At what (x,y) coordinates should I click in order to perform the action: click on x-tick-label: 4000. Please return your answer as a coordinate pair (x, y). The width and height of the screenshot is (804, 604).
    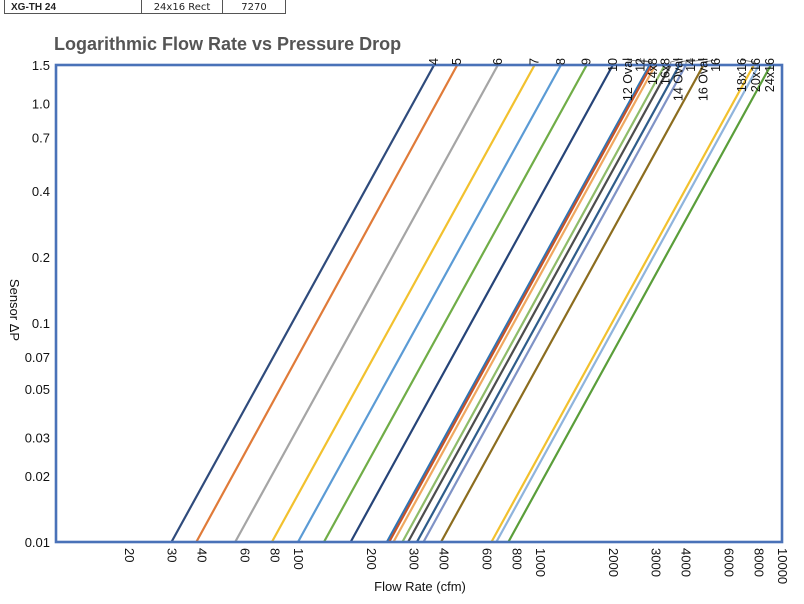
    Looking at the image, I should click on (686, 562).